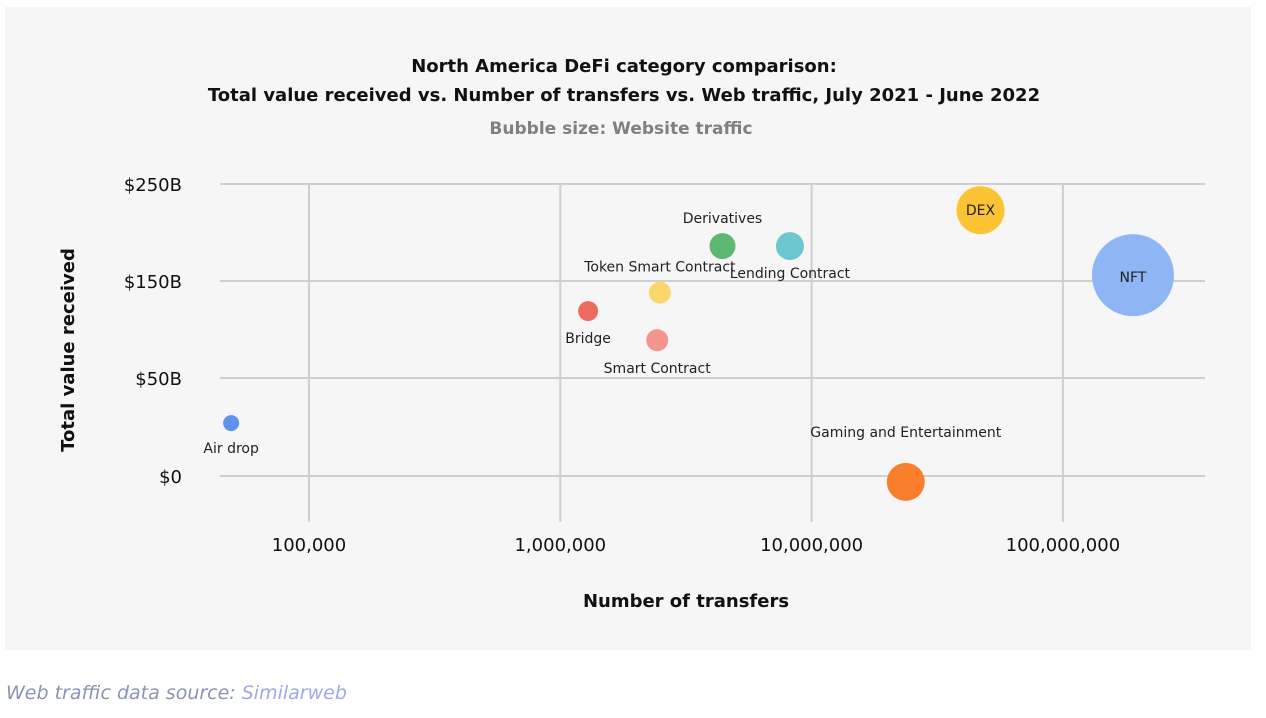 Image resolution: width=1266 pixels, height=718 pixels. I want to click on bubble-label-token-smart-contract: Token Smart Contract, so click(659, 268).